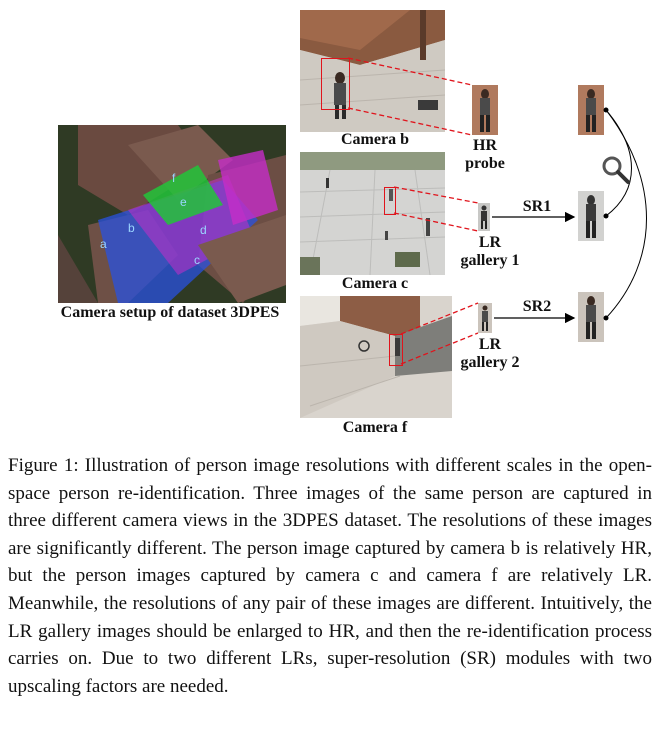 Image resolution: width=657 pixels, height=747 pixels. What do you see at coordinates (372, 213) in the screenshot?
I see `camera-c-image` at bounding box center [372, 213].